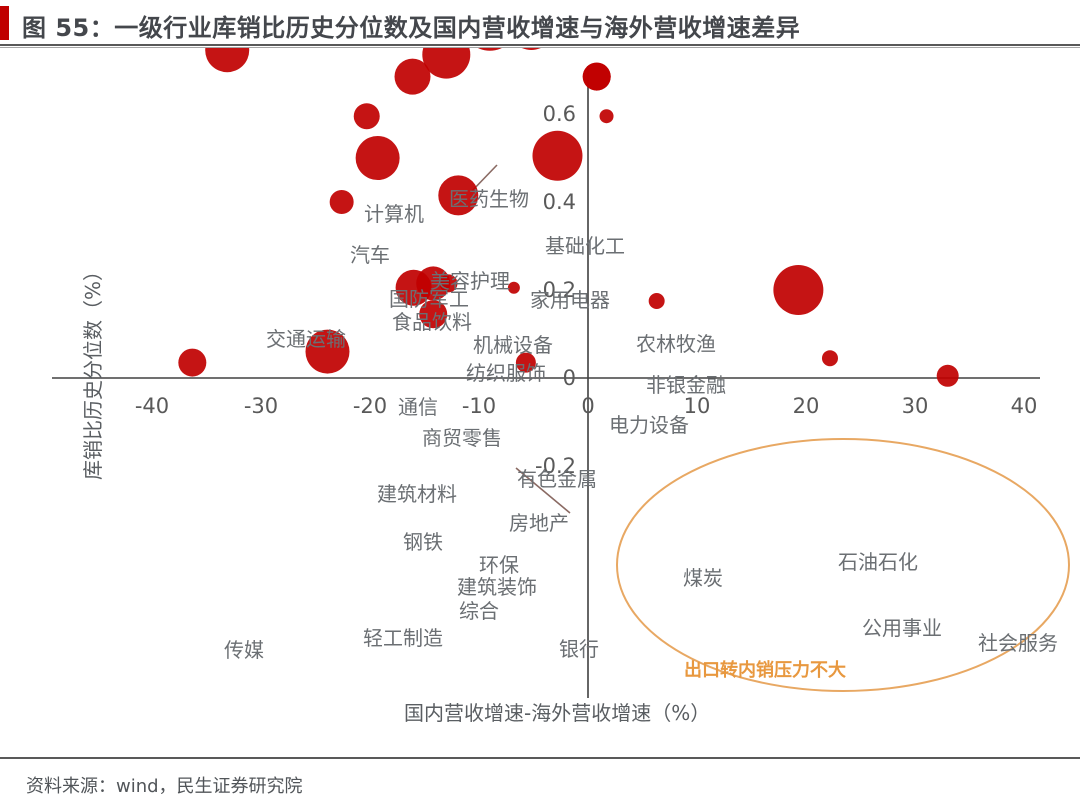 Image resolution: width=1080 pixels, height=801 pixels. What do you see at coordinates (377, 158) in the screenshot?
I see `bubble-商贸零售` at bounding box center [377, 158].